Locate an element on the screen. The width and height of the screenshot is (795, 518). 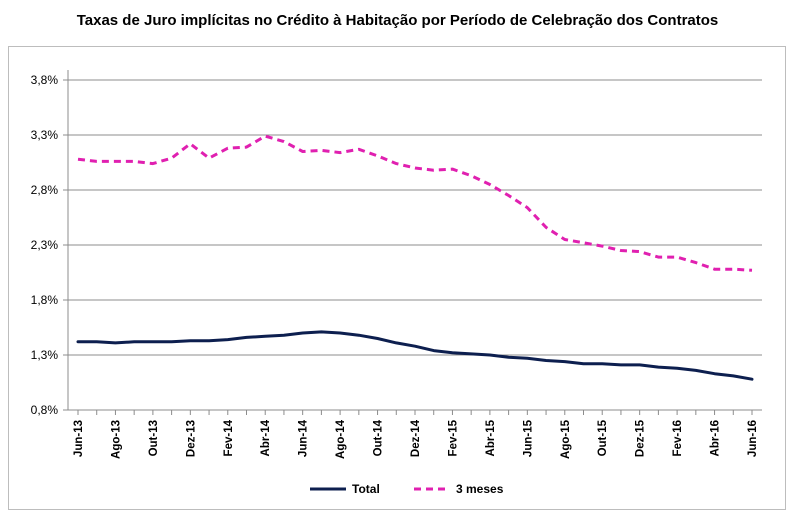
x-tick-label: Abr-15 is located at coordinates (491, 437).